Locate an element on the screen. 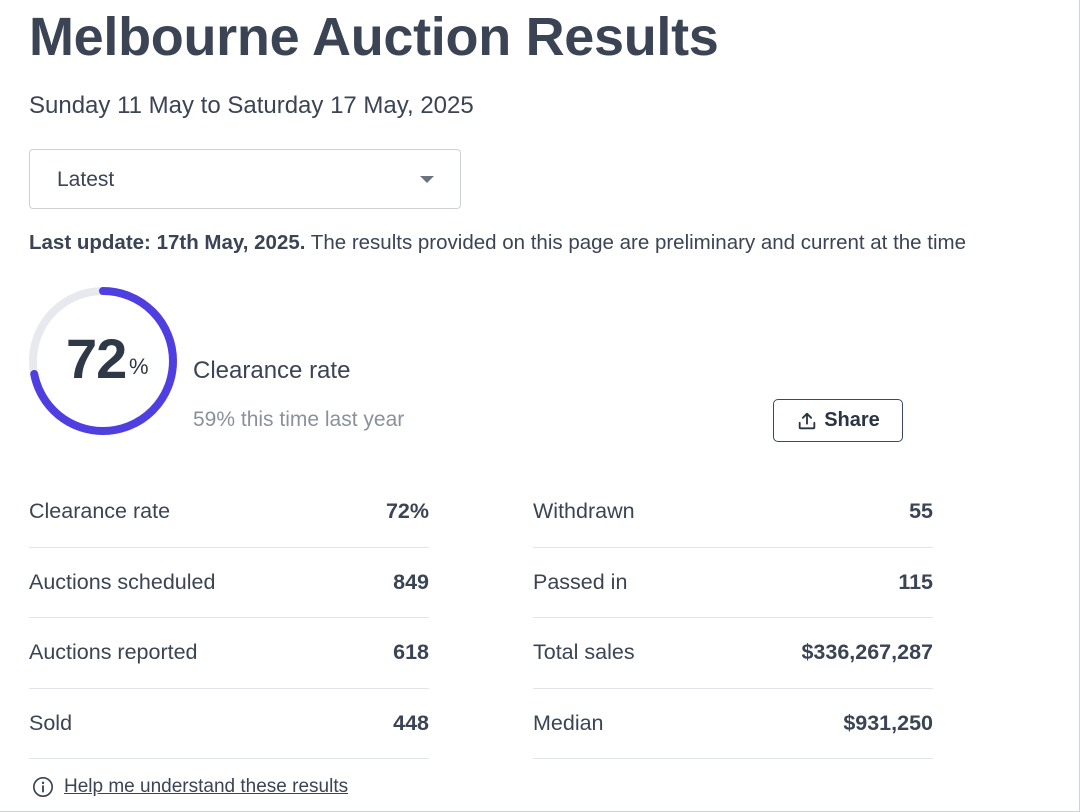  gauge-fill is located at coordinates (103, 361).